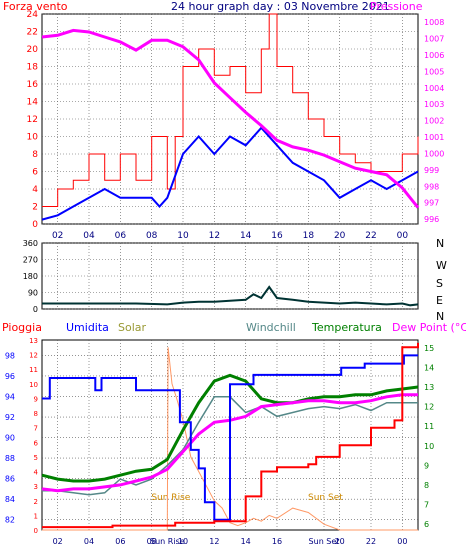  Describe the element at coordinates (33, 85) in the screenshot. I see `wind-tick-label: 16` at that location.